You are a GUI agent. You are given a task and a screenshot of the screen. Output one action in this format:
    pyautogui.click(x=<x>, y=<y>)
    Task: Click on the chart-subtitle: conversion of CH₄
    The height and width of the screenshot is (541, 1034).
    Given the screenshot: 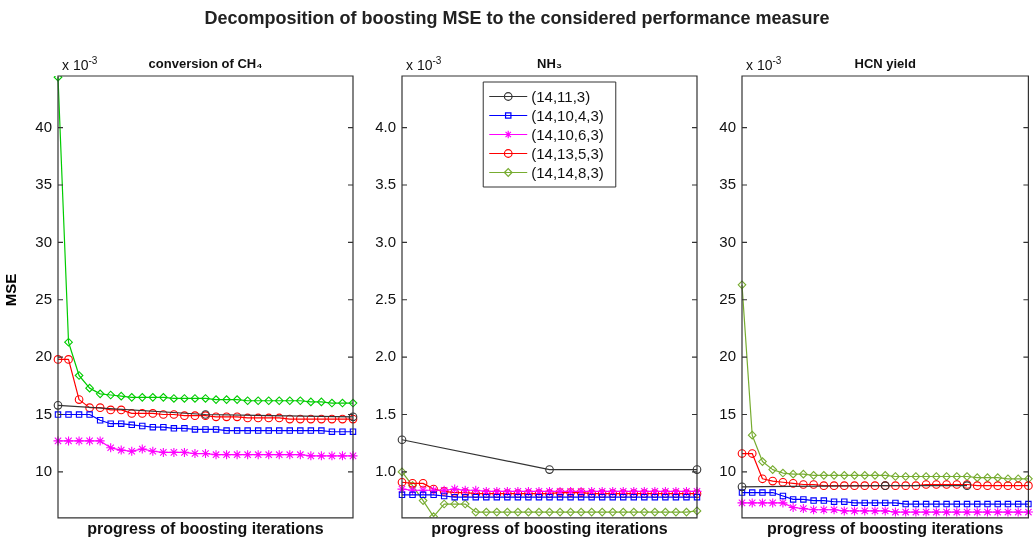 What is the action you would take?
    pyautogui.click(x=205, y=63)
    